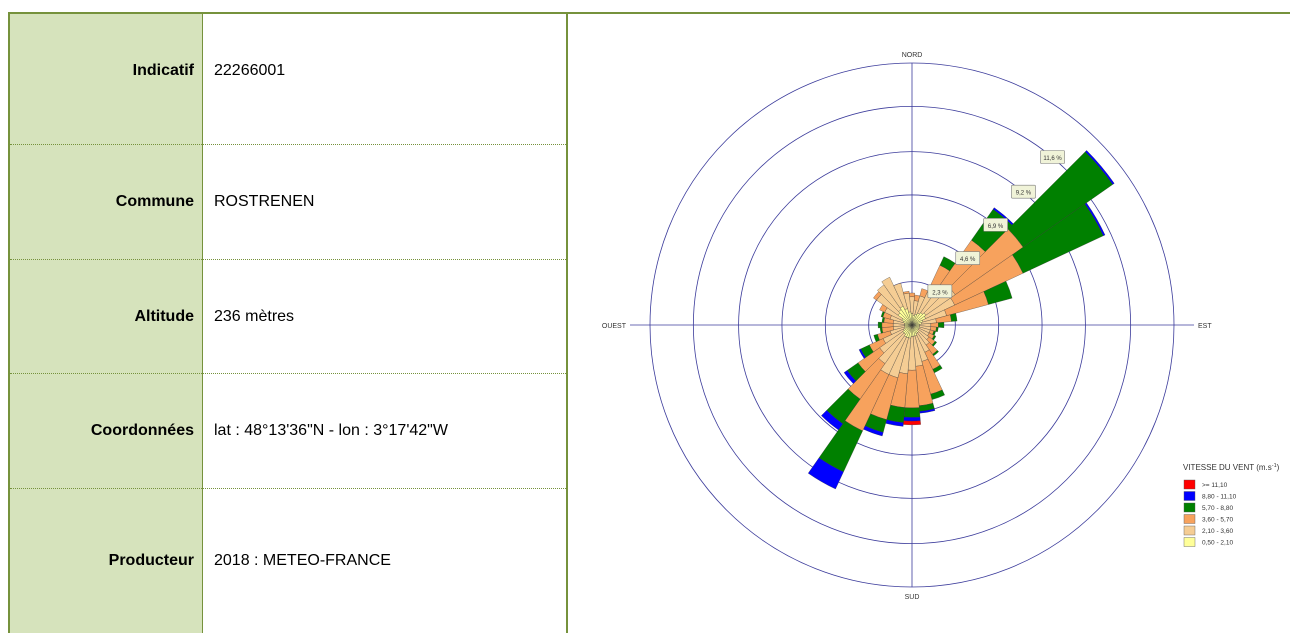 The height and width of the screenshot is (638, 1290). I want to click on legend-title: VITESSE DU VENT (m.s-1), so click(1231, 467).